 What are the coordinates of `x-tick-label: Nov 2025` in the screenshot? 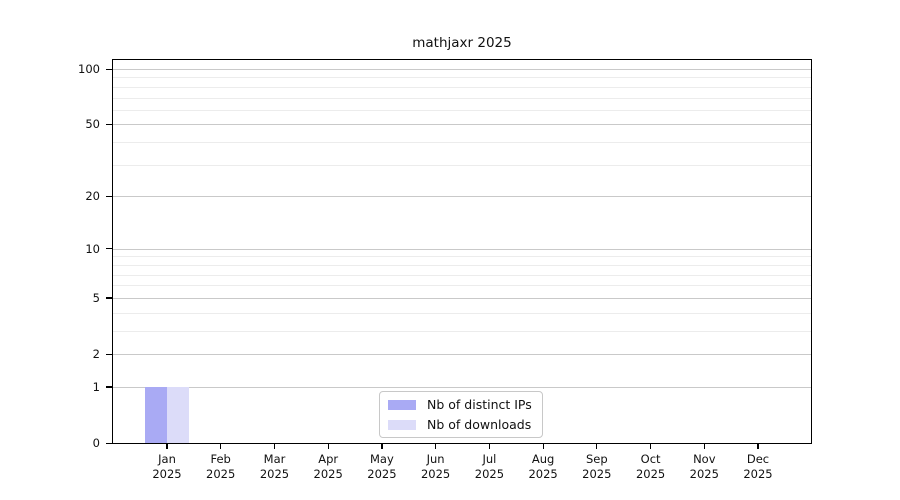 It's located at (704, 466).